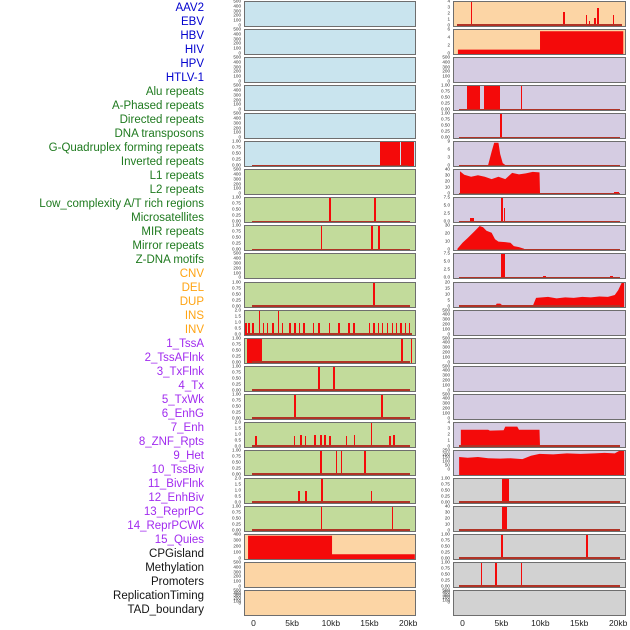  I want to click on signal-area-cnv, so click(331, 547).